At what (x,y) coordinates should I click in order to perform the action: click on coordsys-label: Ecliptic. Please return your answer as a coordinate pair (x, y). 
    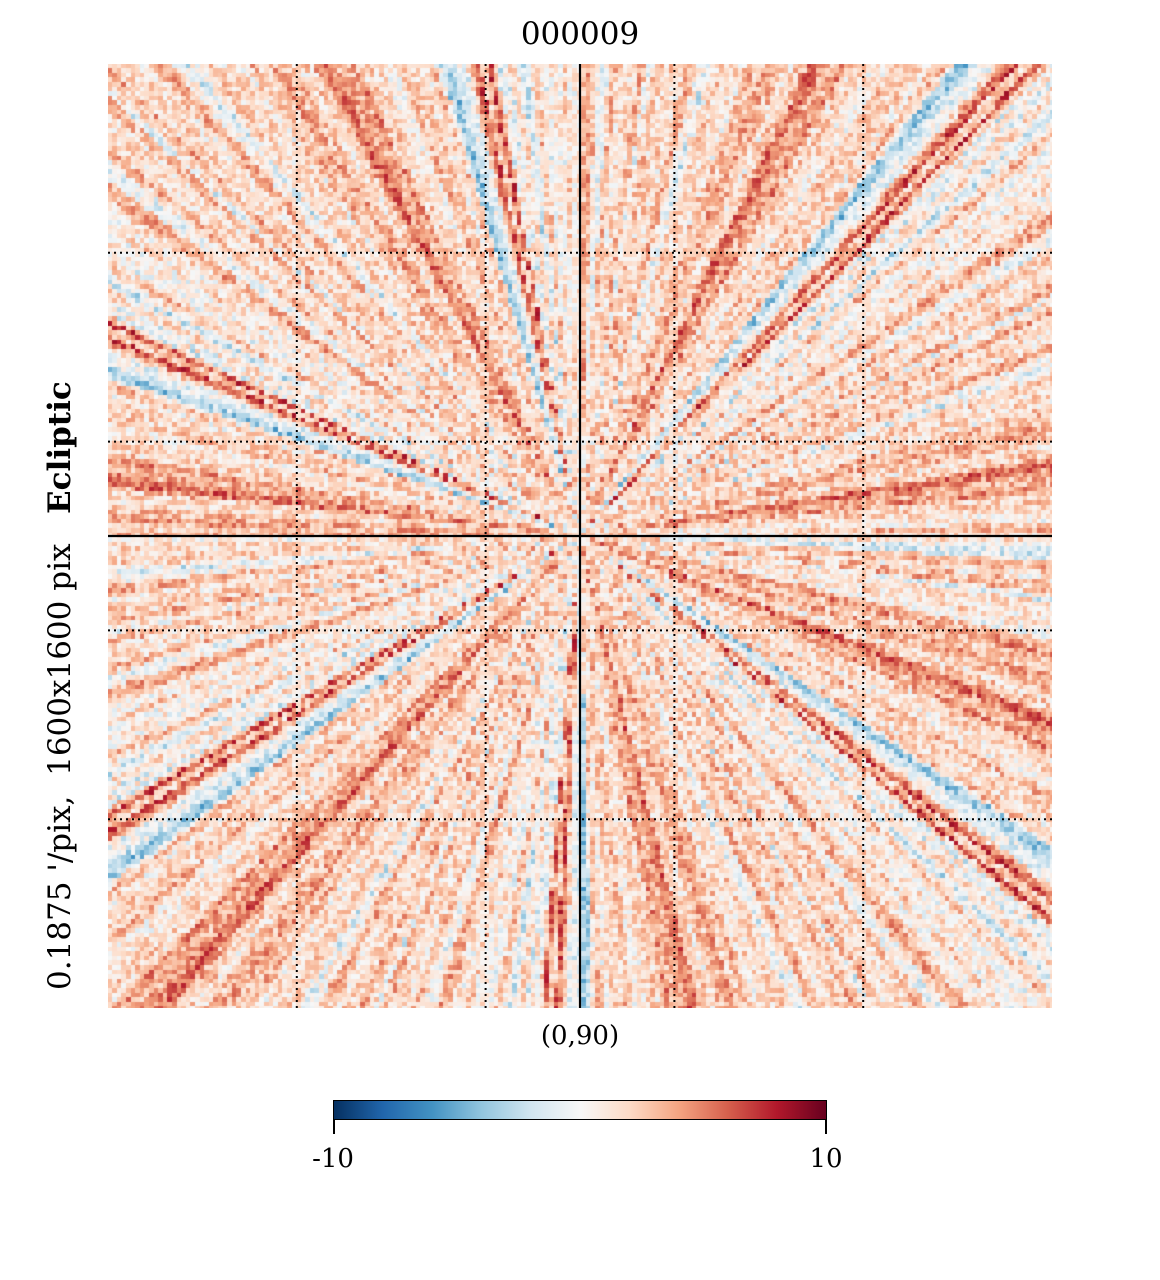
    Looking at the image, I should click on (60, 447).